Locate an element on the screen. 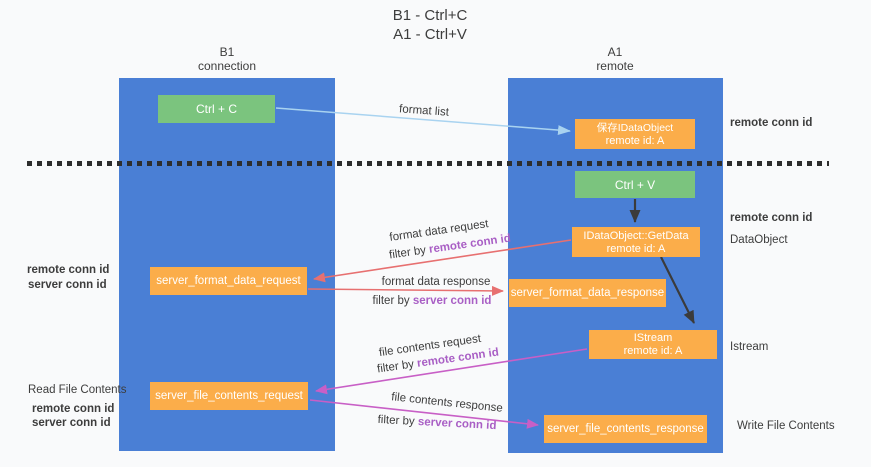 This screenshot has width=871, height=467. lane-b1-subtitle: connection is located at coordinates (227, 66).